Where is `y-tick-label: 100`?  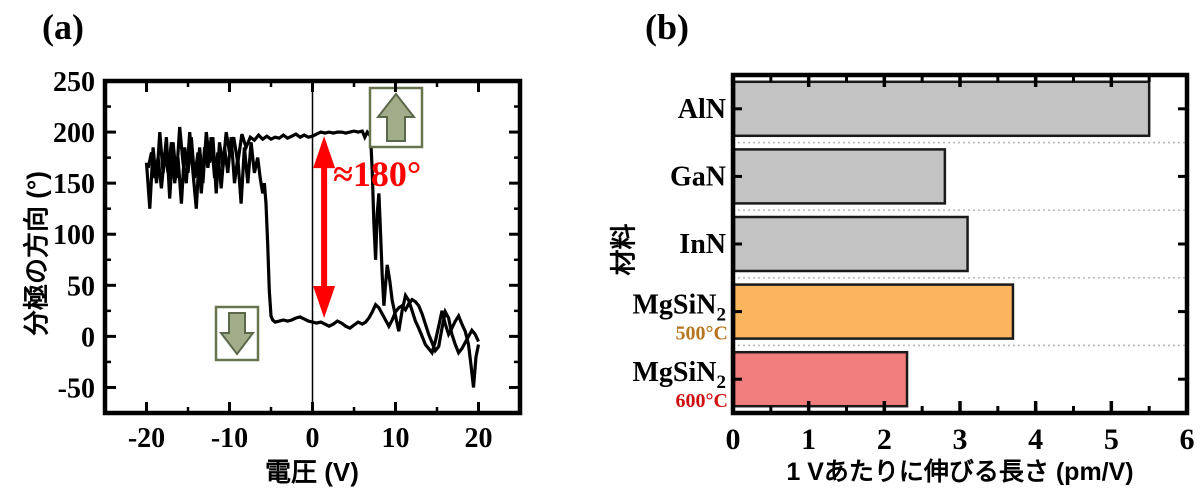 y-tick-label: 100 is located at coordinates (74, 235).